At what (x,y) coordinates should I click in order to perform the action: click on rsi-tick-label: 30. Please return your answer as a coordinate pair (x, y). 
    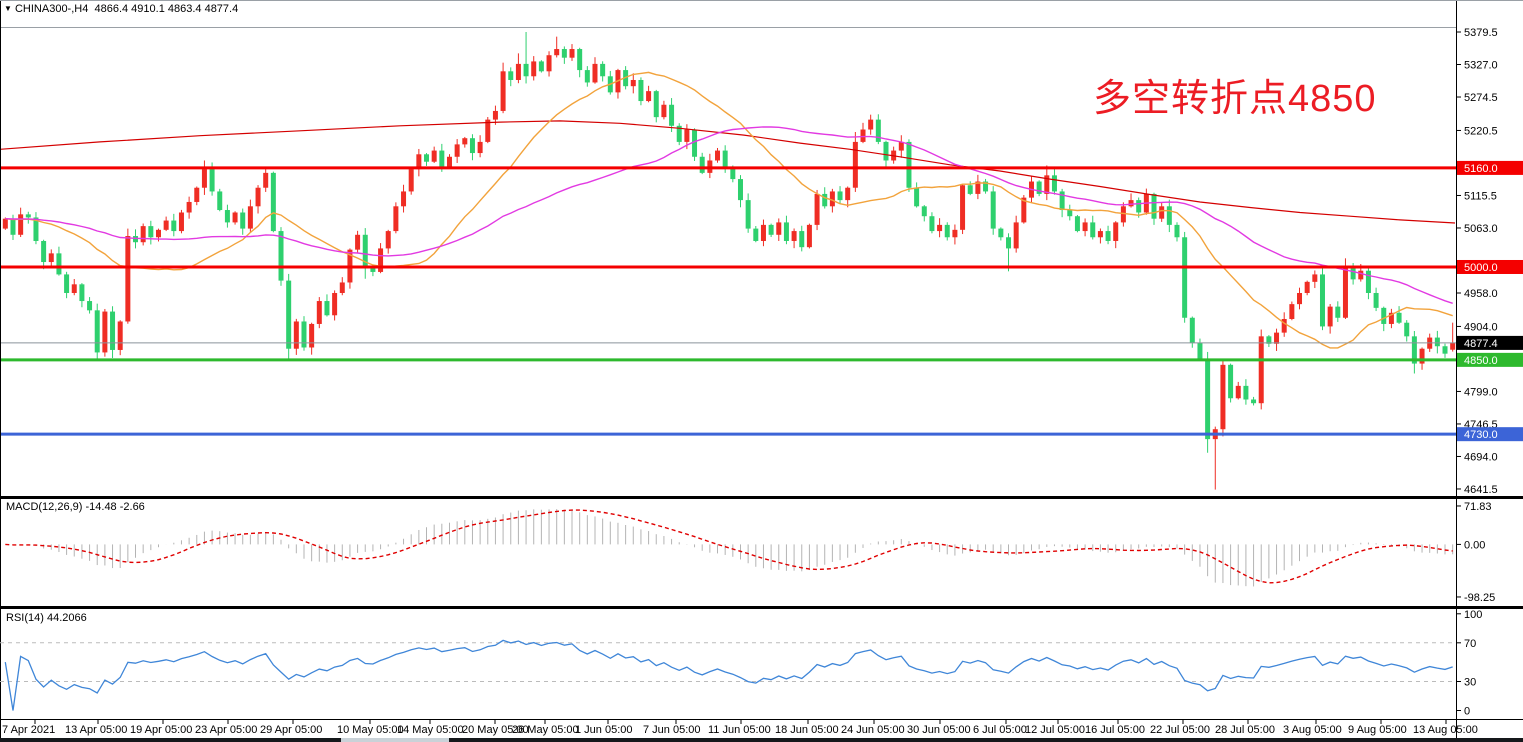
    Looking at the image, I should click on (1470, 682).